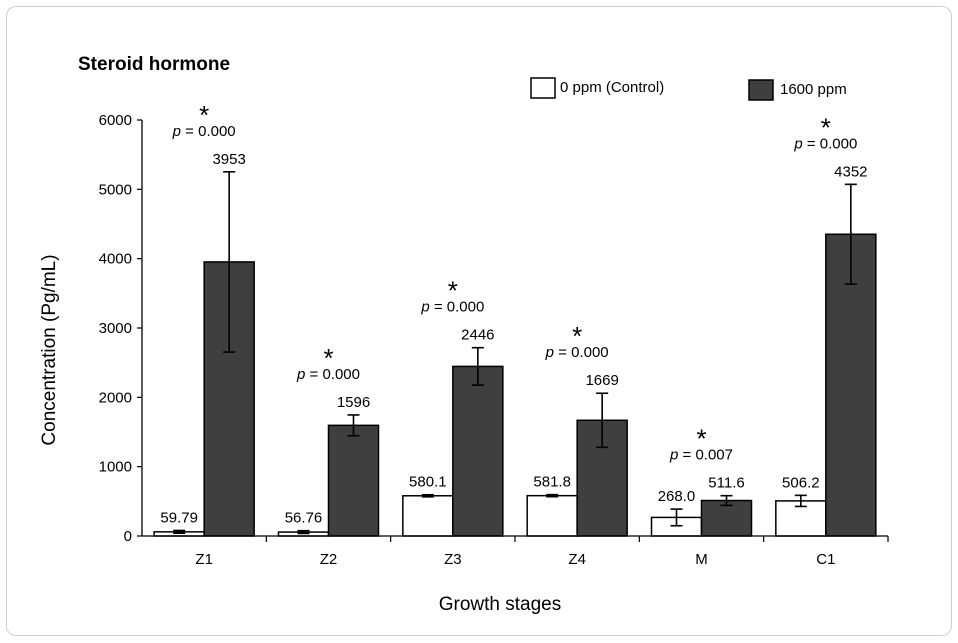  I want to click on x-tick-label: Z4, so click(577, 559).